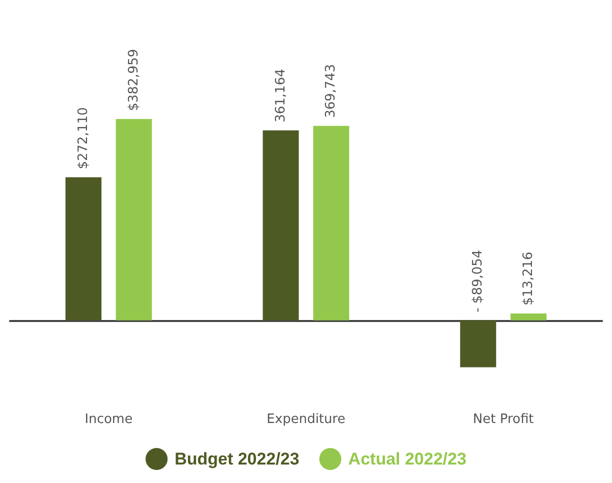 The width and height of the screenshot is (612, 483). I want to click on x-tick-label: Income, so click(108, 419).